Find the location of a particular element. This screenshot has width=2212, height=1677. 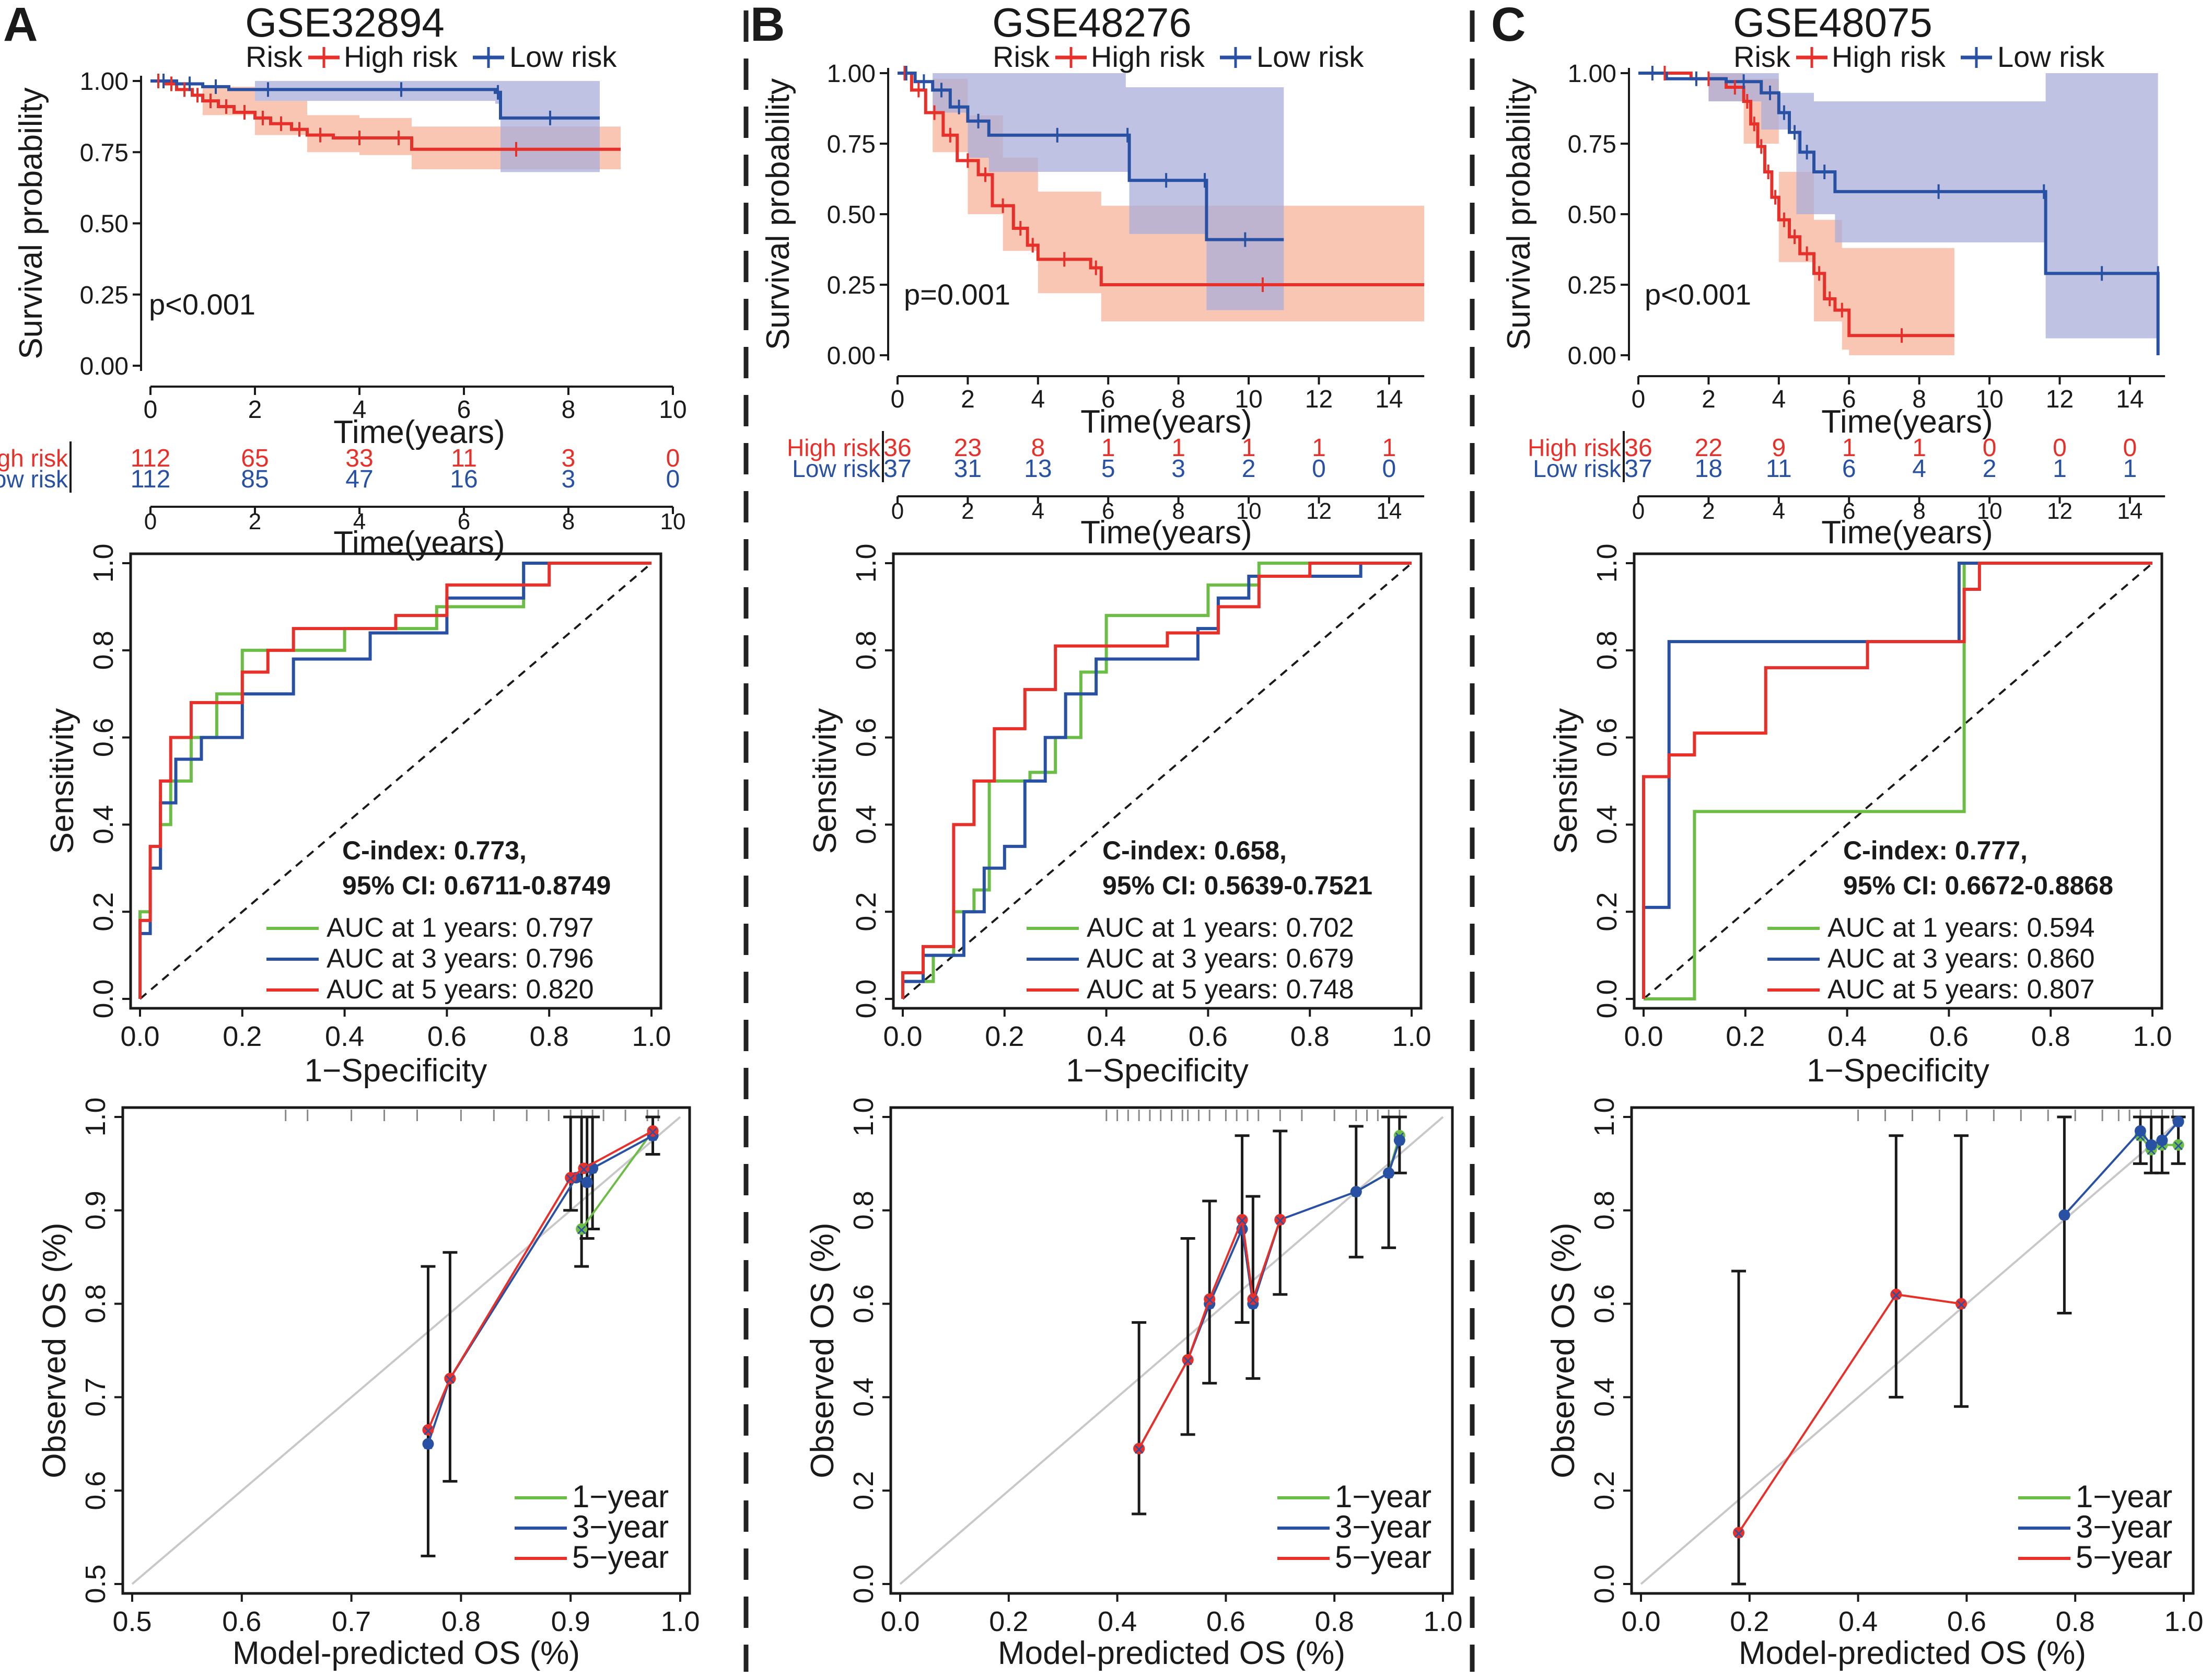

km-x-tick-label: 12 is located at coordinates (1319, 400).